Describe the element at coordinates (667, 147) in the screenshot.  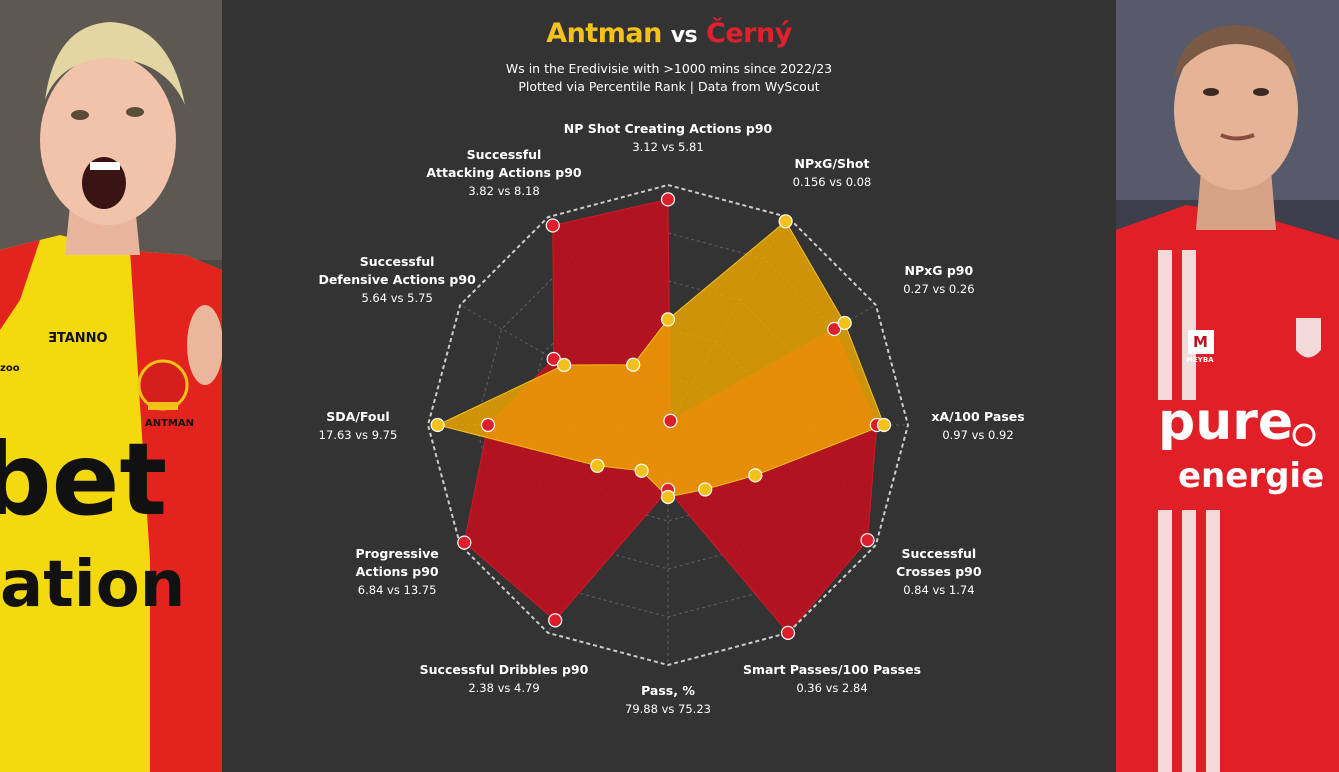
I see `axis-value-label: 3.12 vs 5.81` at that location.